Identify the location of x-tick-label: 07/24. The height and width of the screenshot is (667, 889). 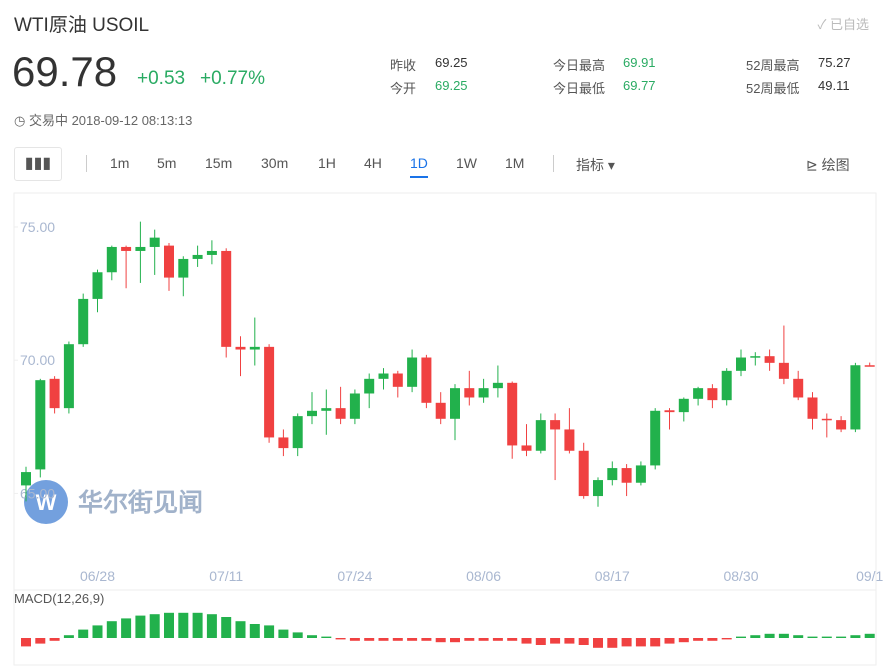
(354, 576).